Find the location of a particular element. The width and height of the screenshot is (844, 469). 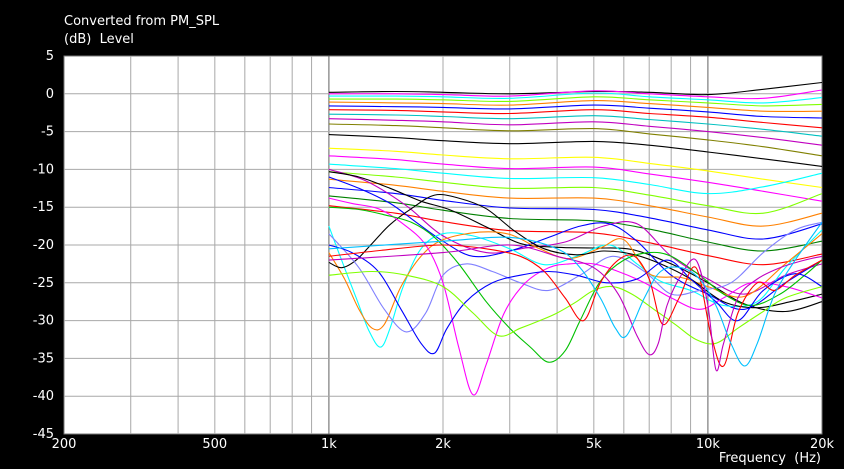

y-tick-label: 0 is located at coordinates (50, 94).